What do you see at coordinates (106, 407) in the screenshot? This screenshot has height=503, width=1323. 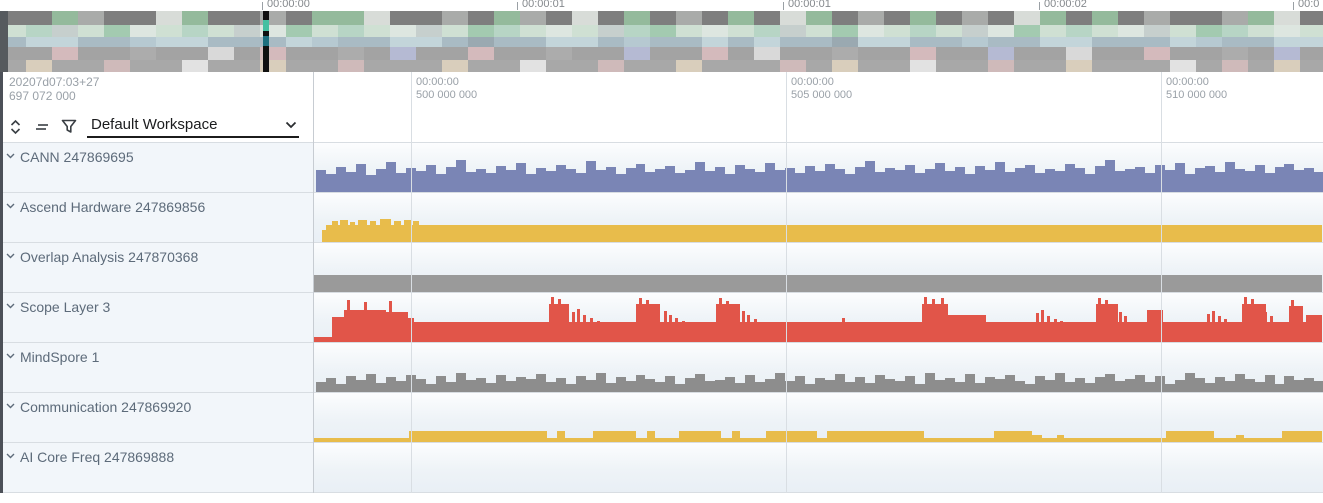 I see `track-label: Communication 247869920` at bounding box center [106, 407].